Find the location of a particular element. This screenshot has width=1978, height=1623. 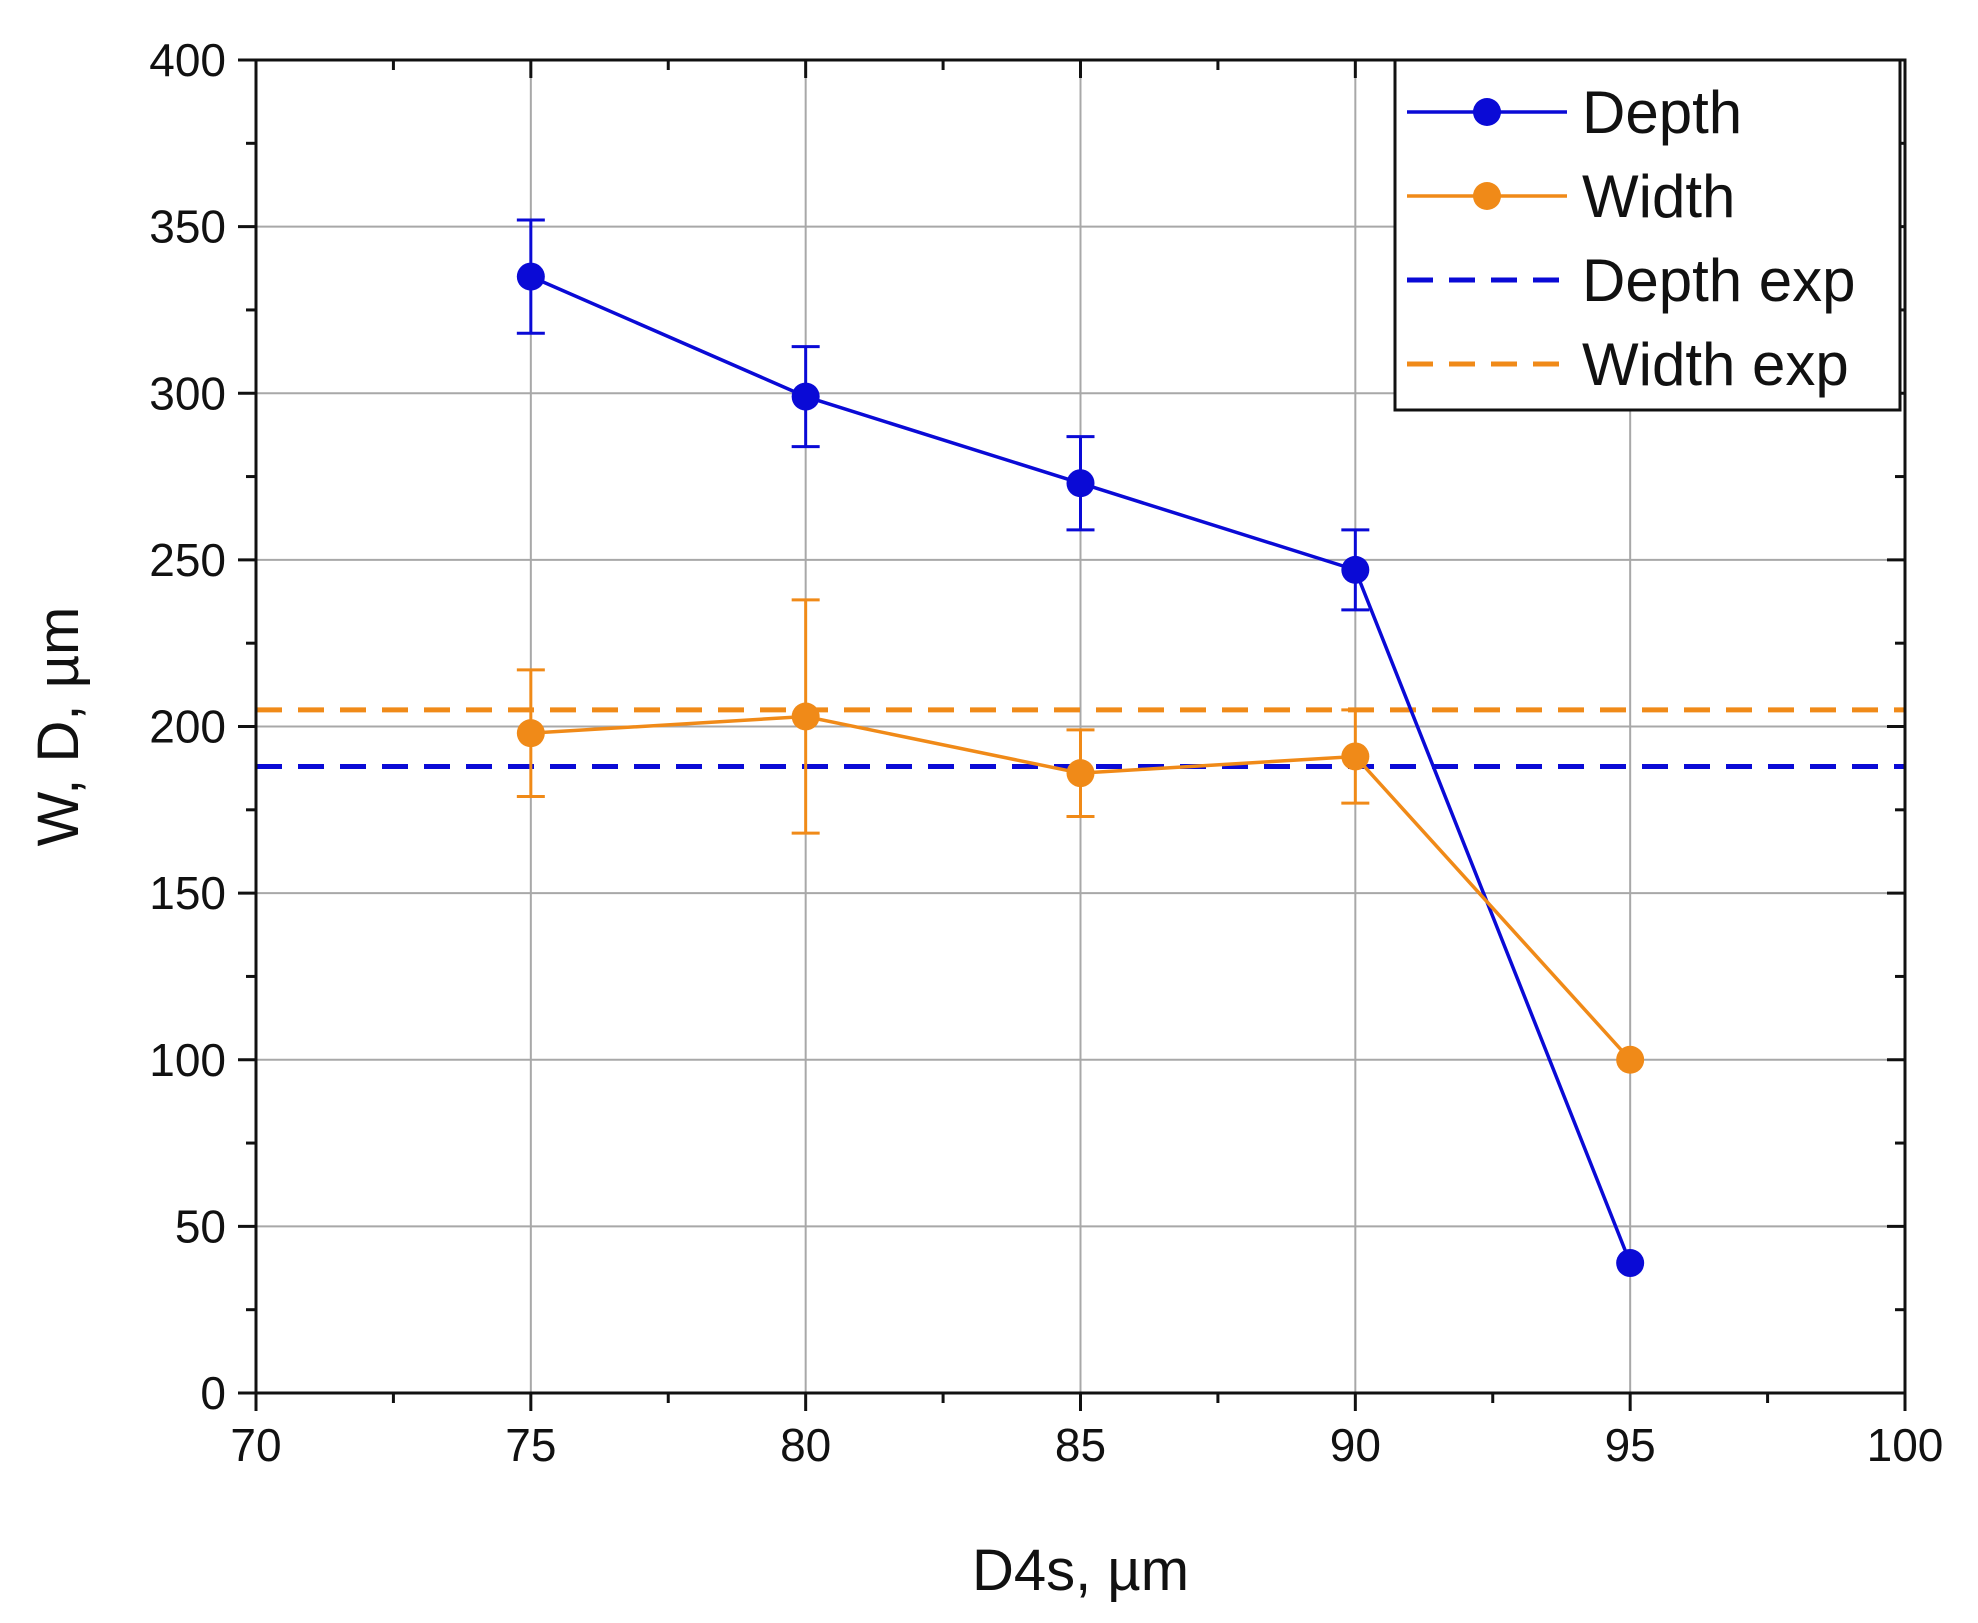

legend-item-depth: Depth is located at coordinates (1574, 112).